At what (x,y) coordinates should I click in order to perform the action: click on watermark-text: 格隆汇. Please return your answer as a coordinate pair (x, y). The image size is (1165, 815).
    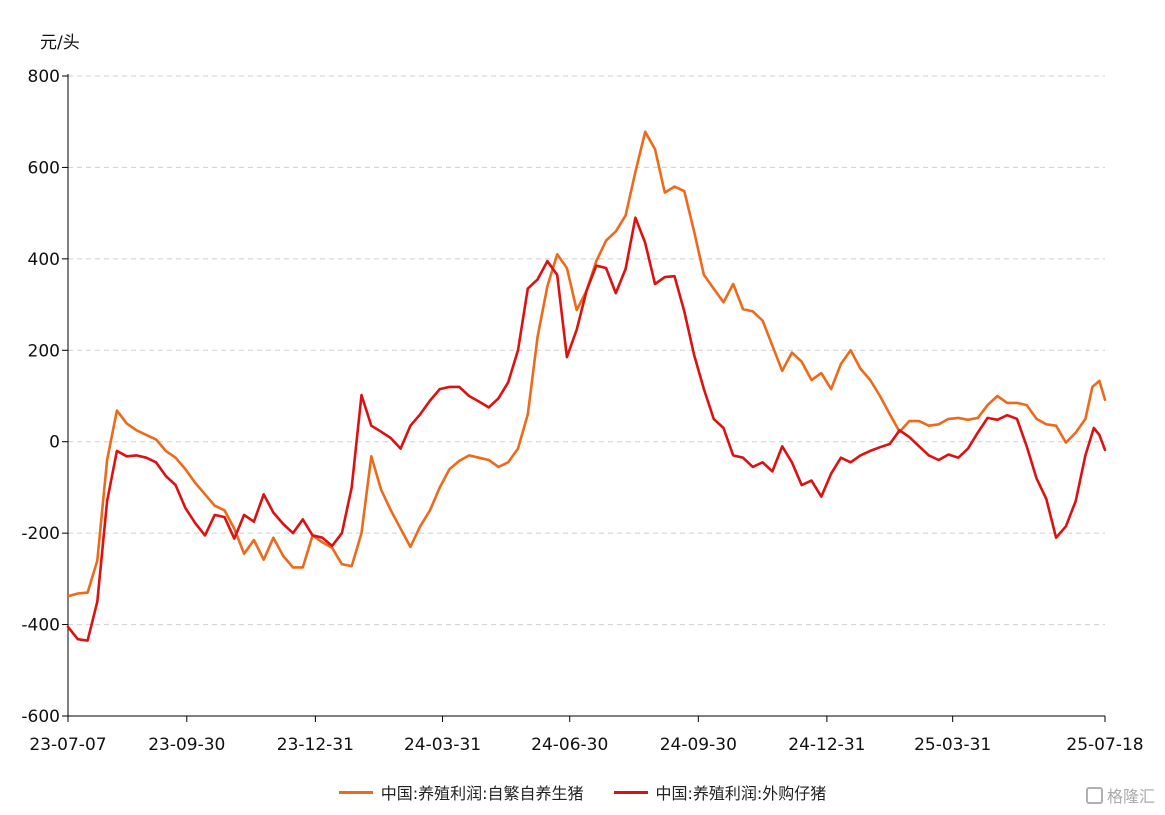
    Looking at the image, I should click on (1130, 796).